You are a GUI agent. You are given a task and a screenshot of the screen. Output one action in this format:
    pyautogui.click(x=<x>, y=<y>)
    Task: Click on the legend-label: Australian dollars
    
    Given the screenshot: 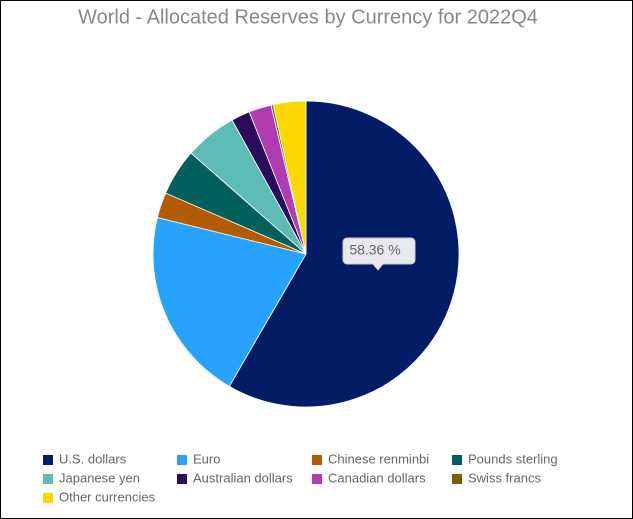 What is the action you would take?
    pyautogui.click(x=243, y=477)
    